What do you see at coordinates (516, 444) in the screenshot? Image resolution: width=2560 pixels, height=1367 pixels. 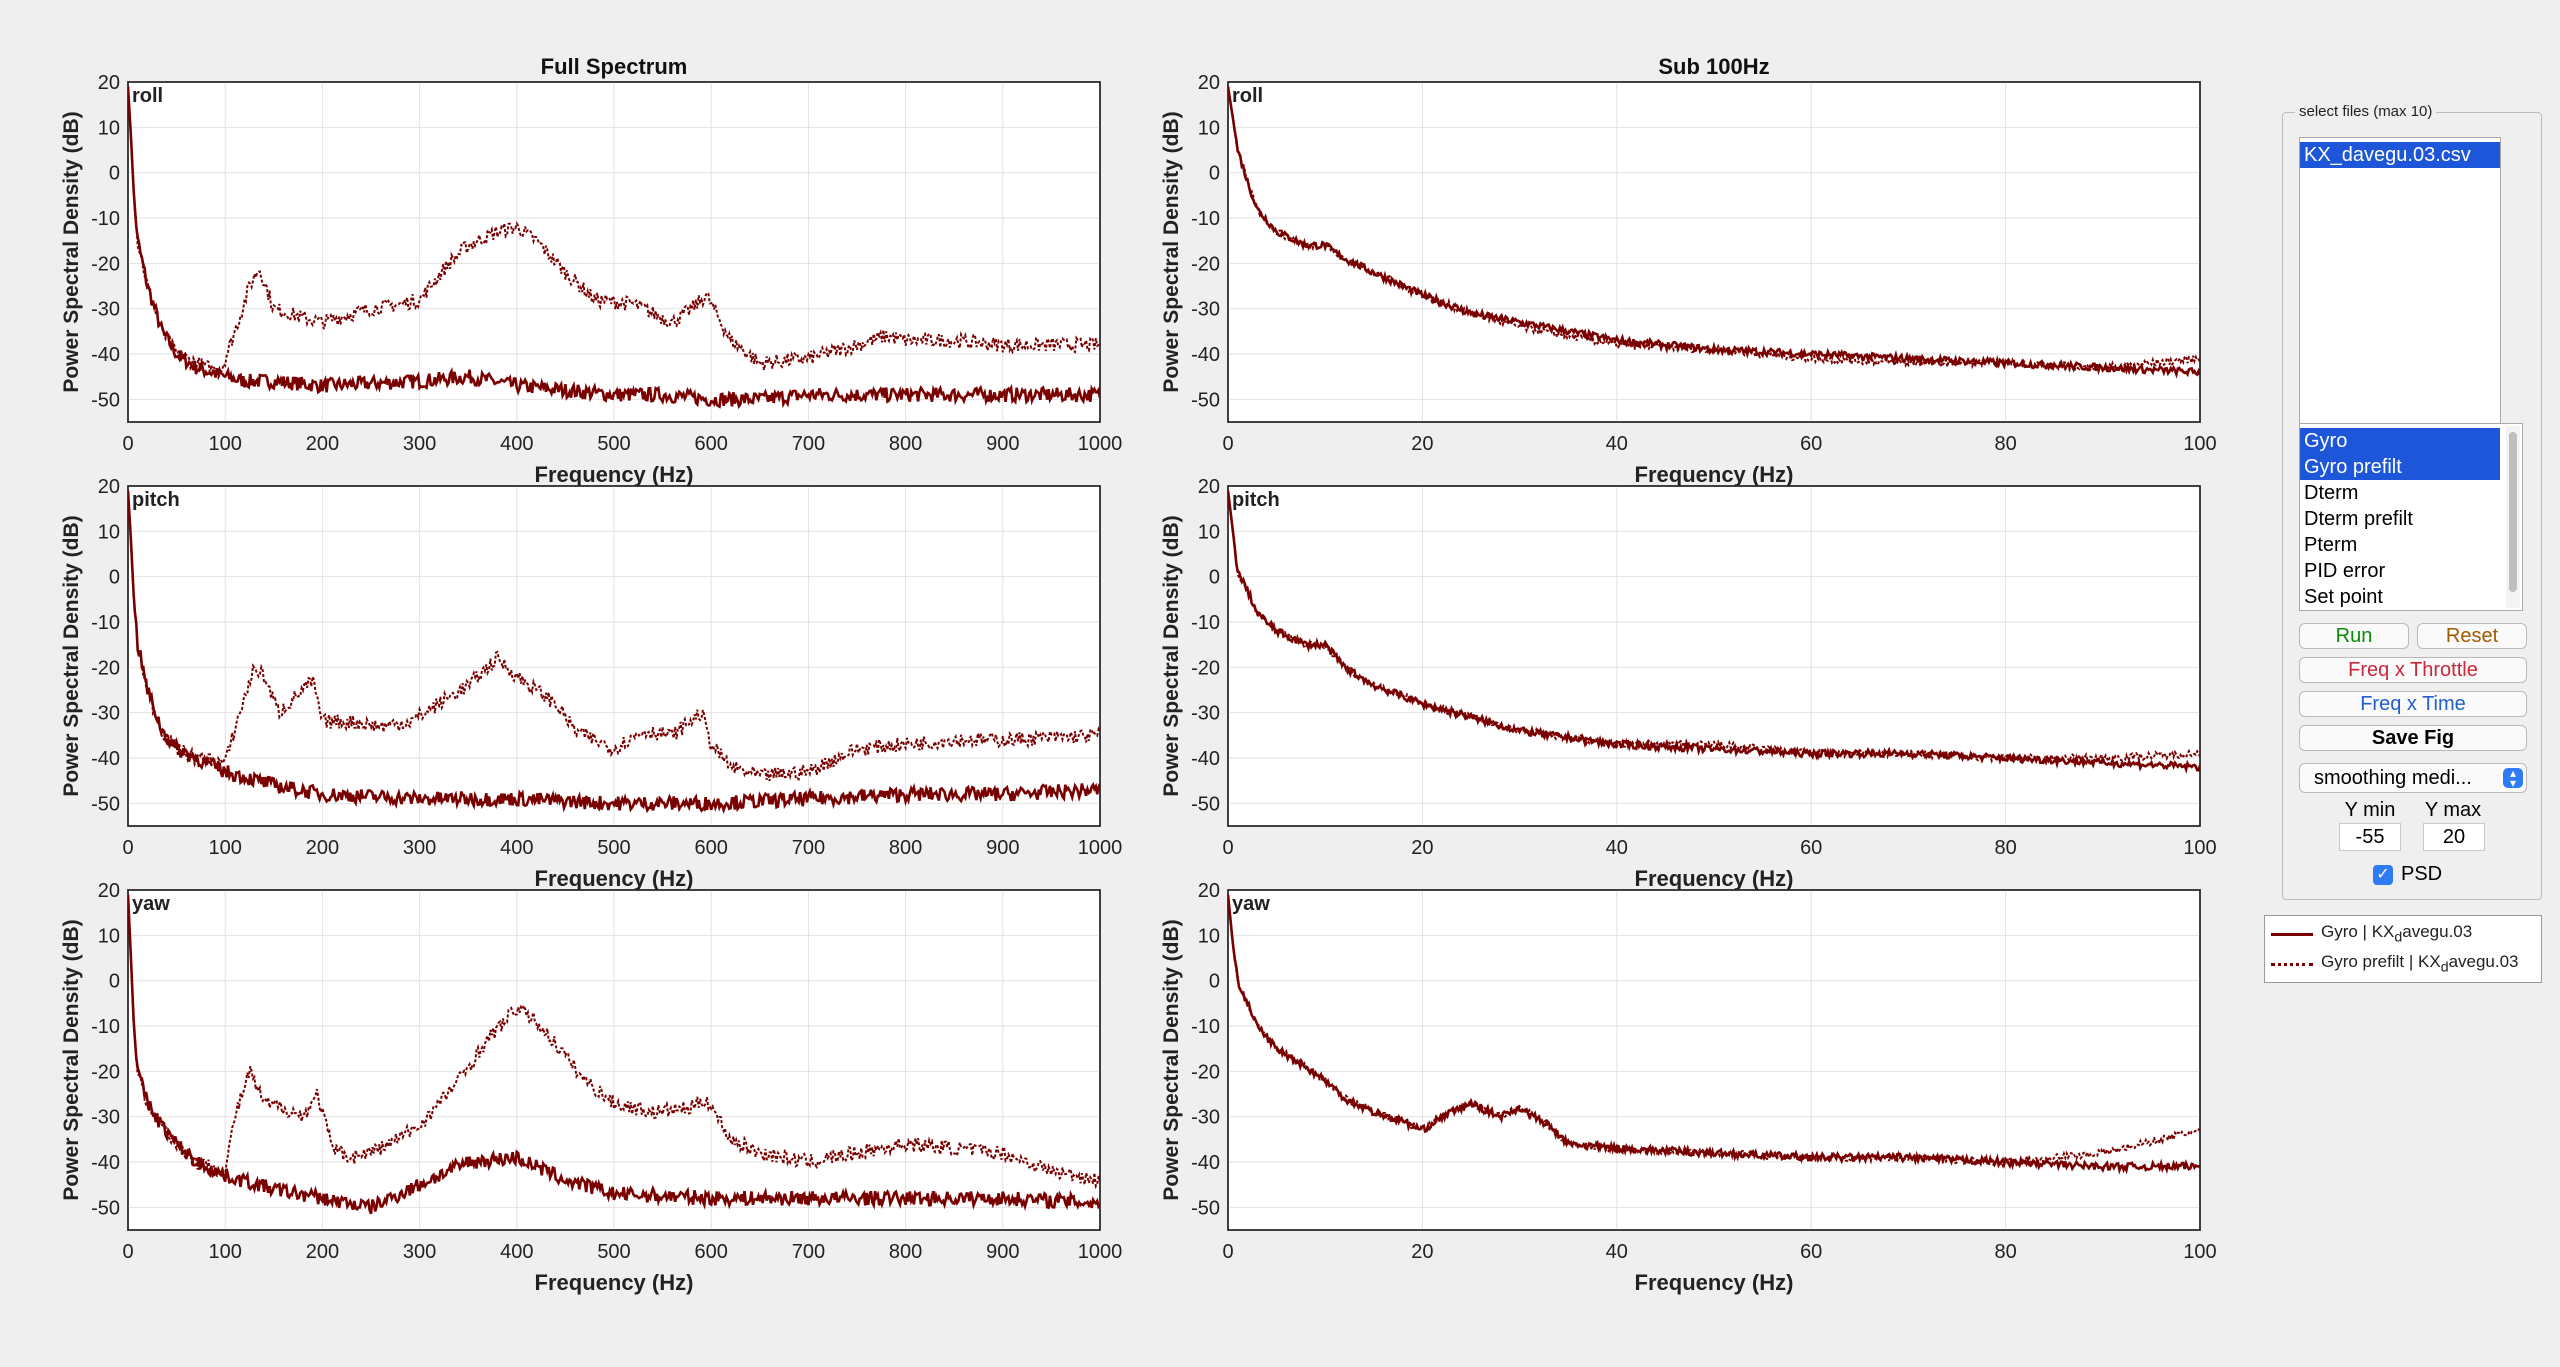 I see `x-tick-label: 400` at bounding box center [516, 444].